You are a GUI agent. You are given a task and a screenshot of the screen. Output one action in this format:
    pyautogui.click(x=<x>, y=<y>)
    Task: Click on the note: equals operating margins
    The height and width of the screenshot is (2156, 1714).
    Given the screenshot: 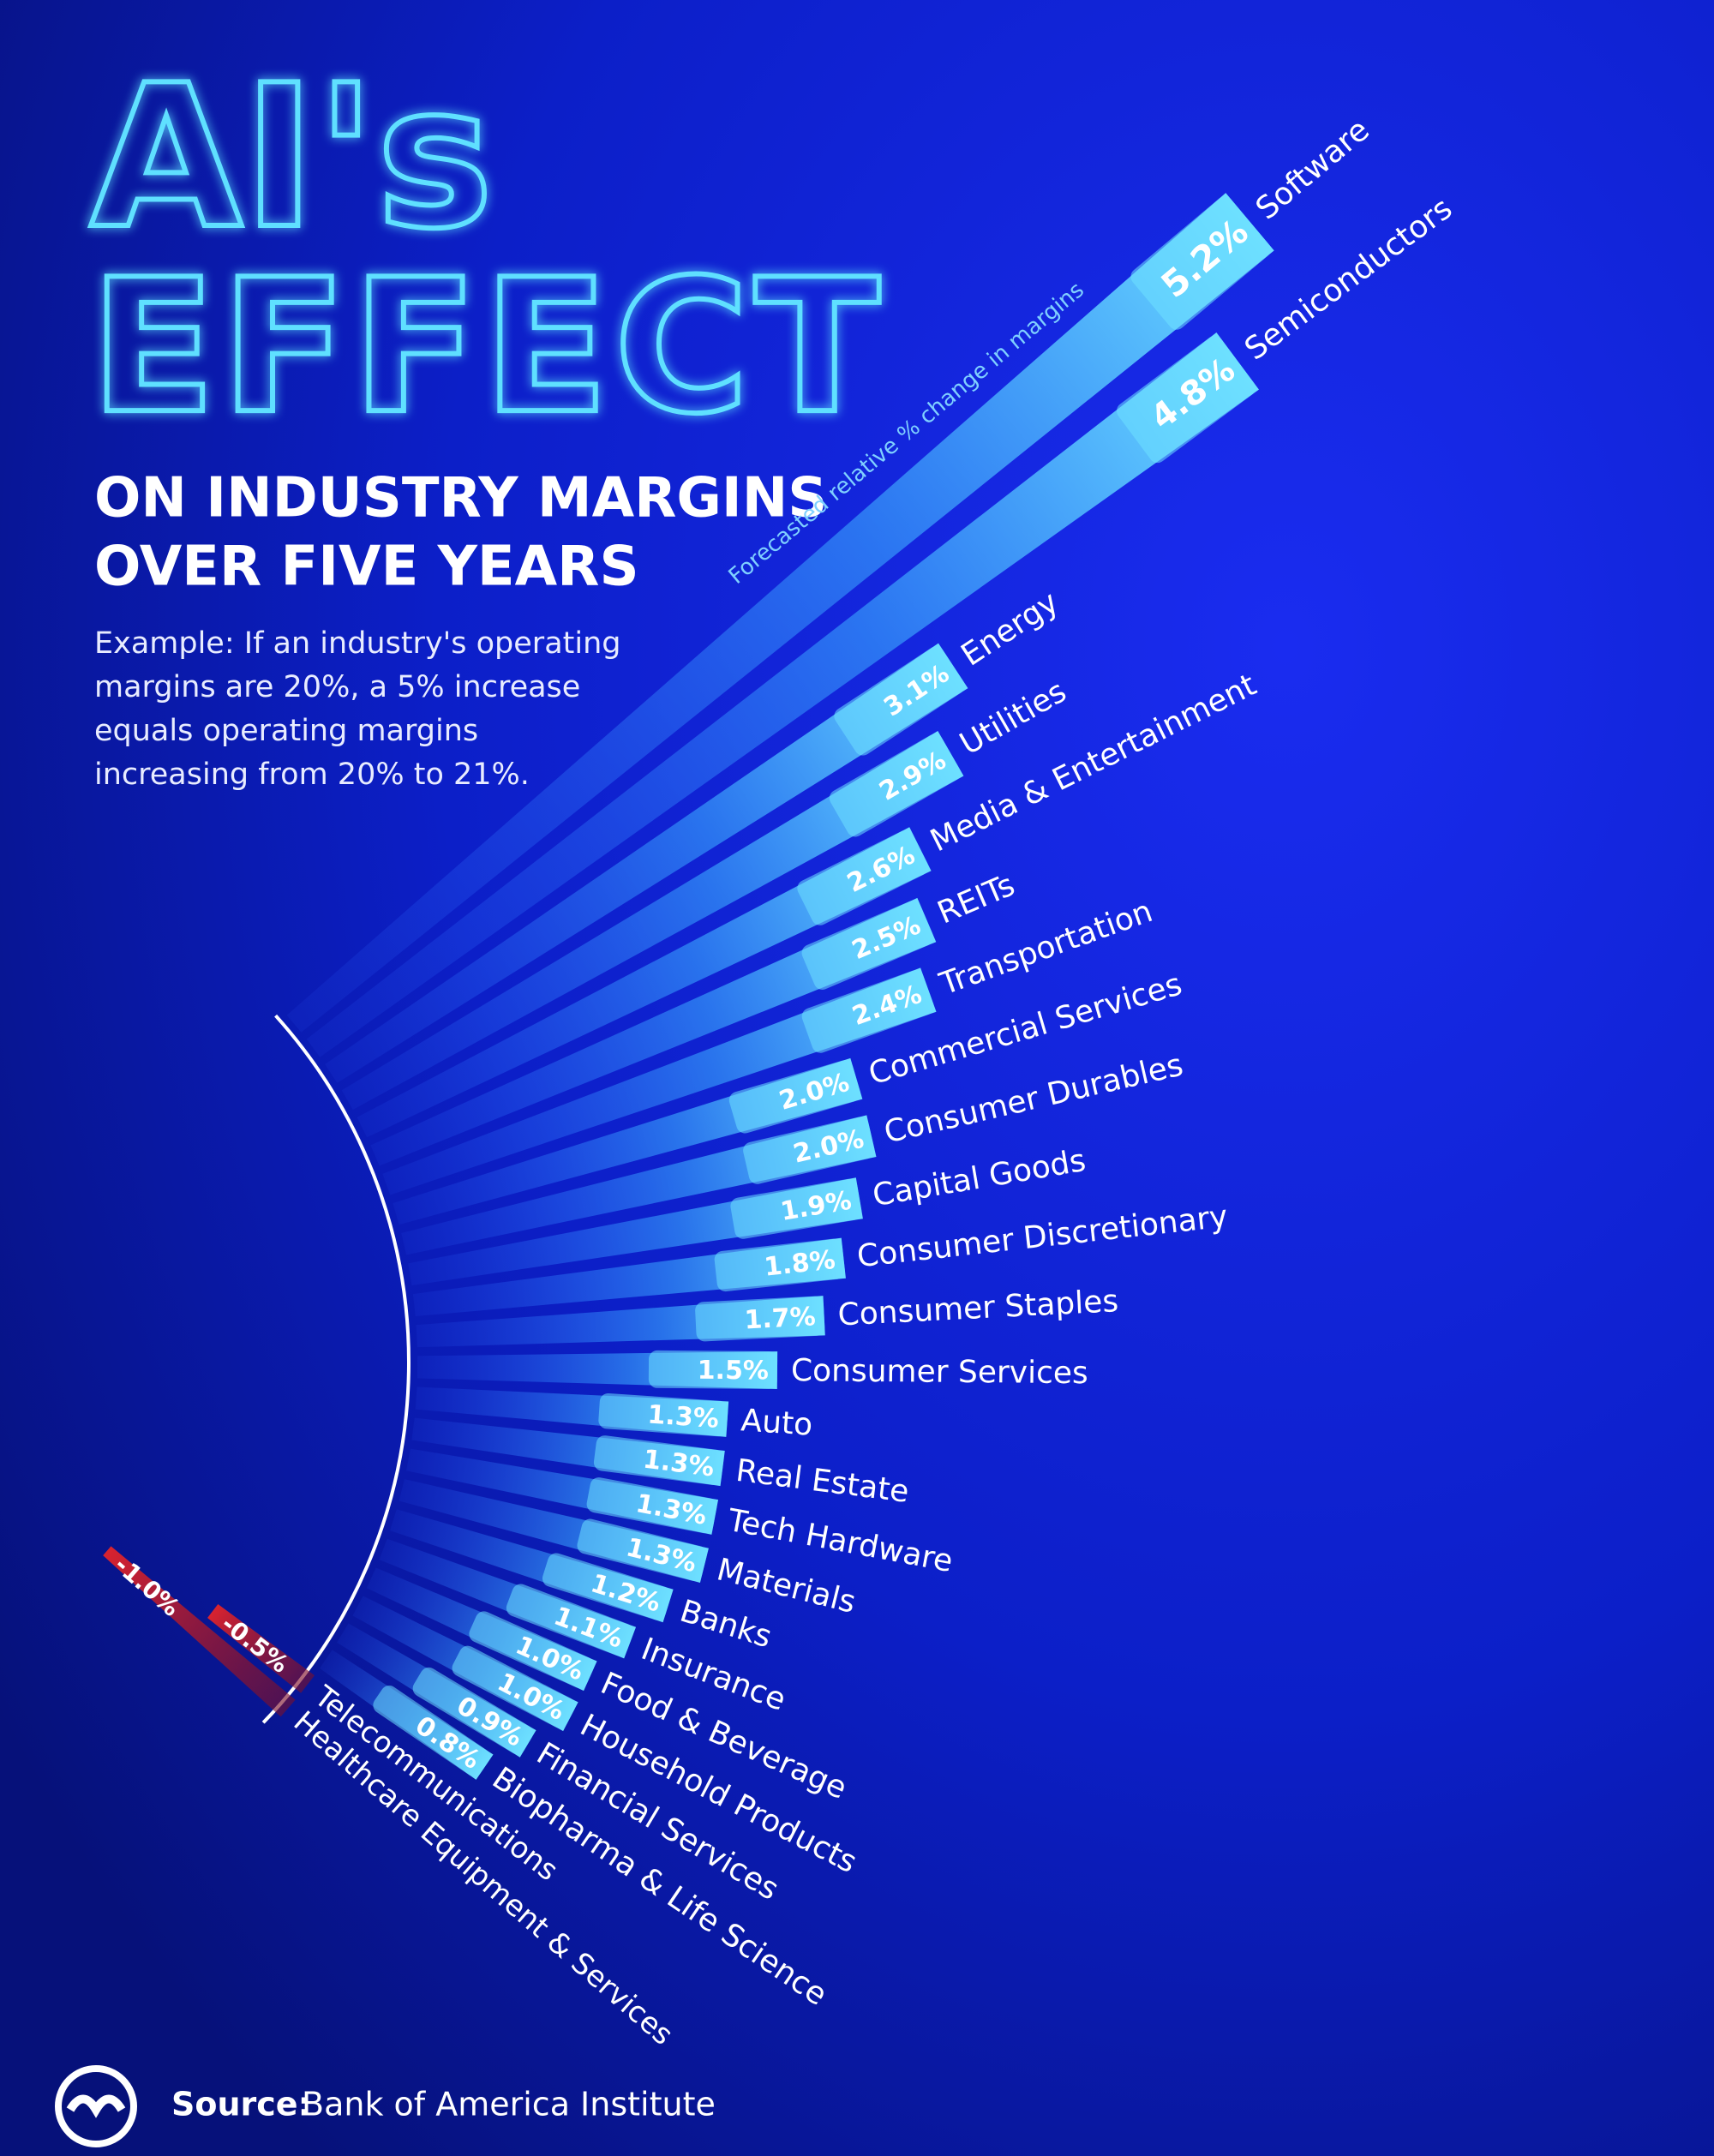 What is the action you would take?
    pyautogui.click(x=286, y=731)
    